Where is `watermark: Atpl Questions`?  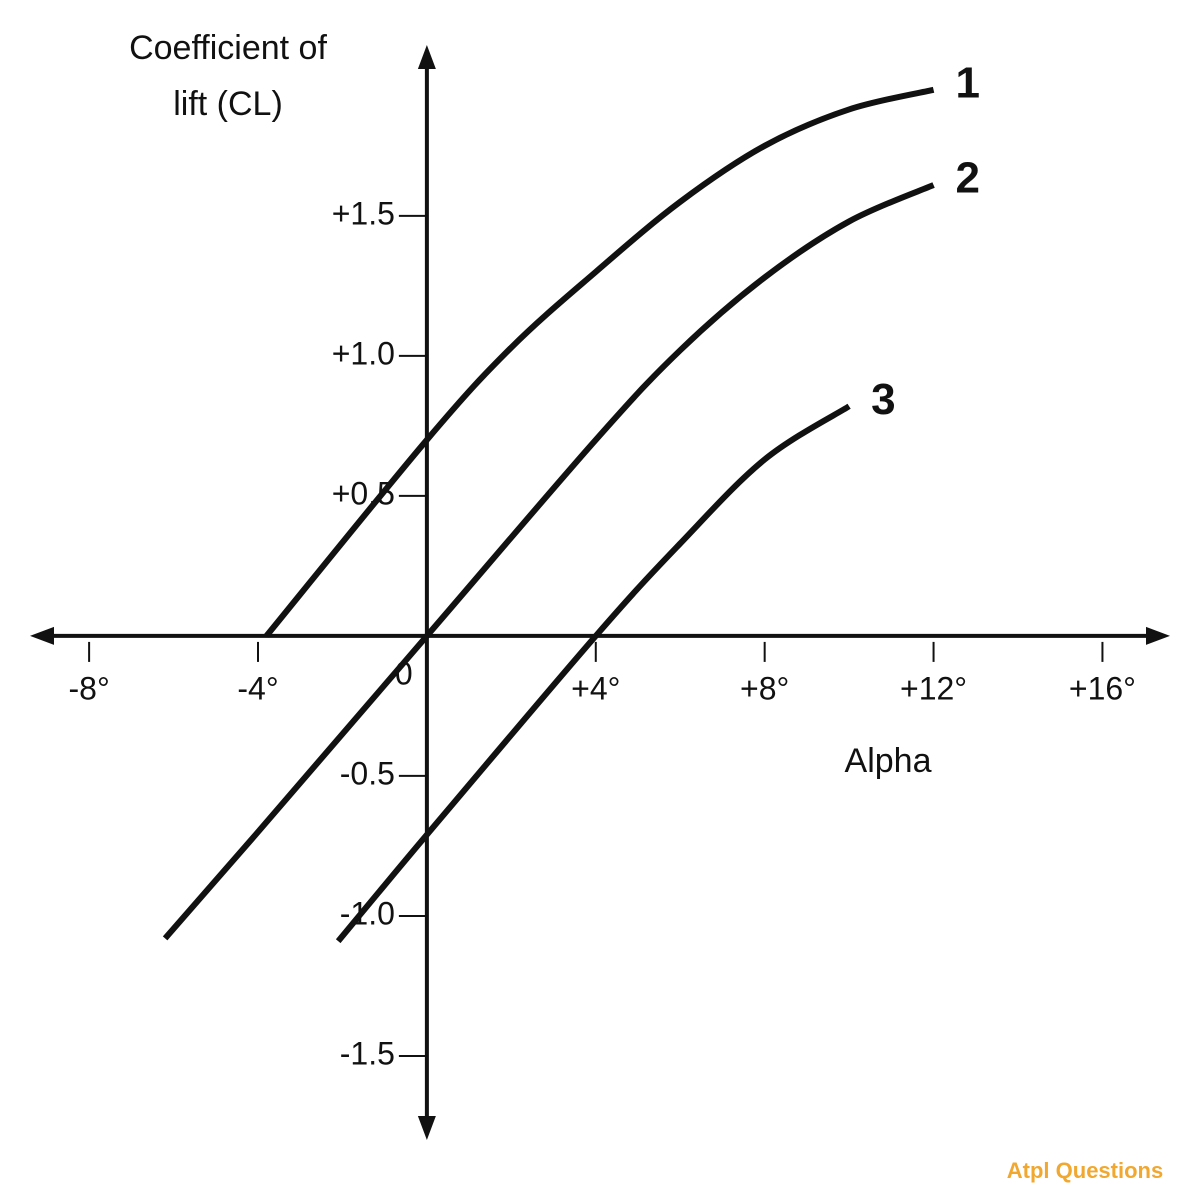 watermark: Atpl Questions is located at coordinates (1085, 1170).